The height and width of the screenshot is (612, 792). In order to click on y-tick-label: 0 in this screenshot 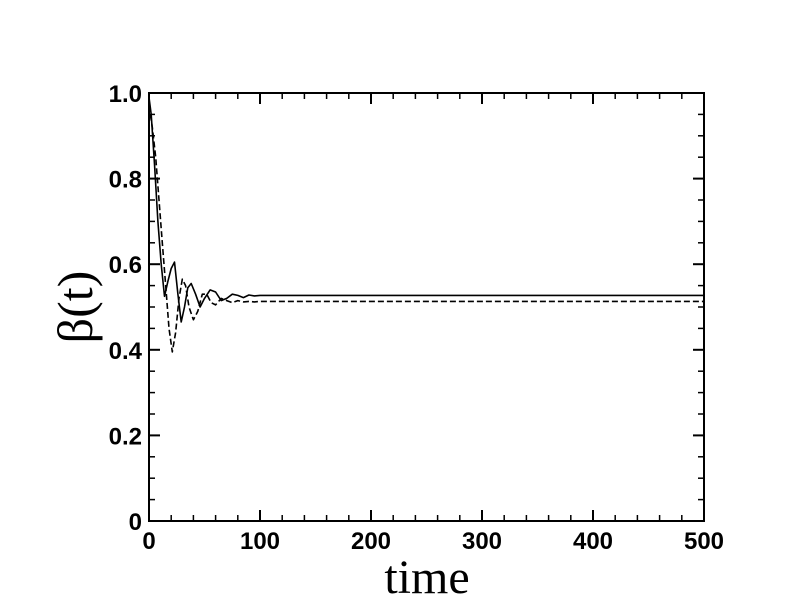, I will do `click(135, 522)`.